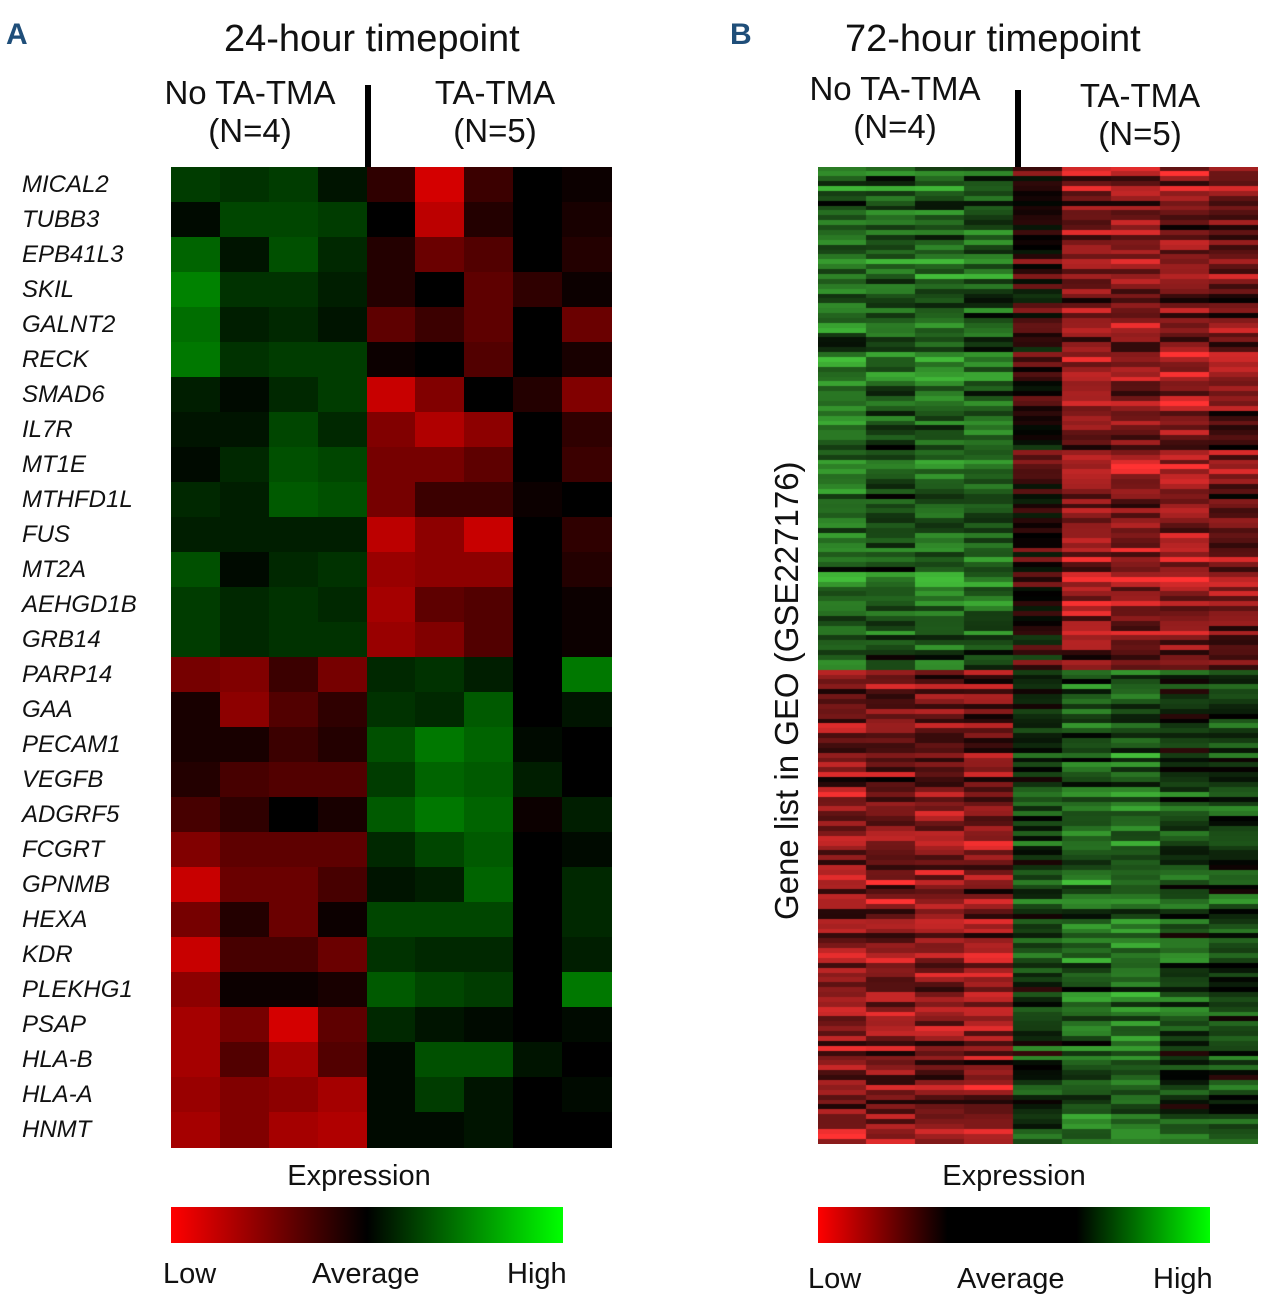 The height and width of the screenshot is (1316, 1272). I want to click on gene-label: PARP14, so click(67, 674).